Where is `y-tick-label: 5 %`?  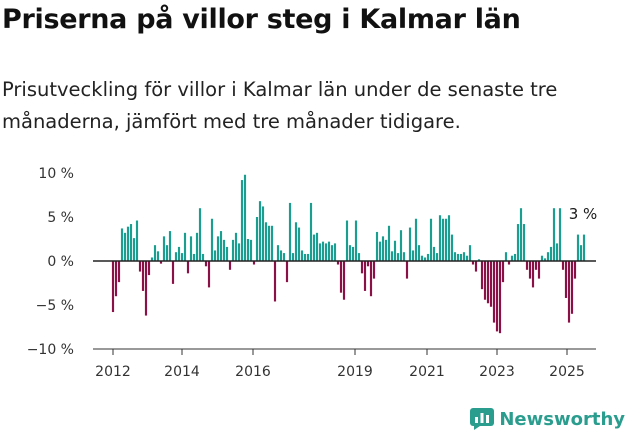 y-tick-label: 5 % is located at coordinates (60, 218).